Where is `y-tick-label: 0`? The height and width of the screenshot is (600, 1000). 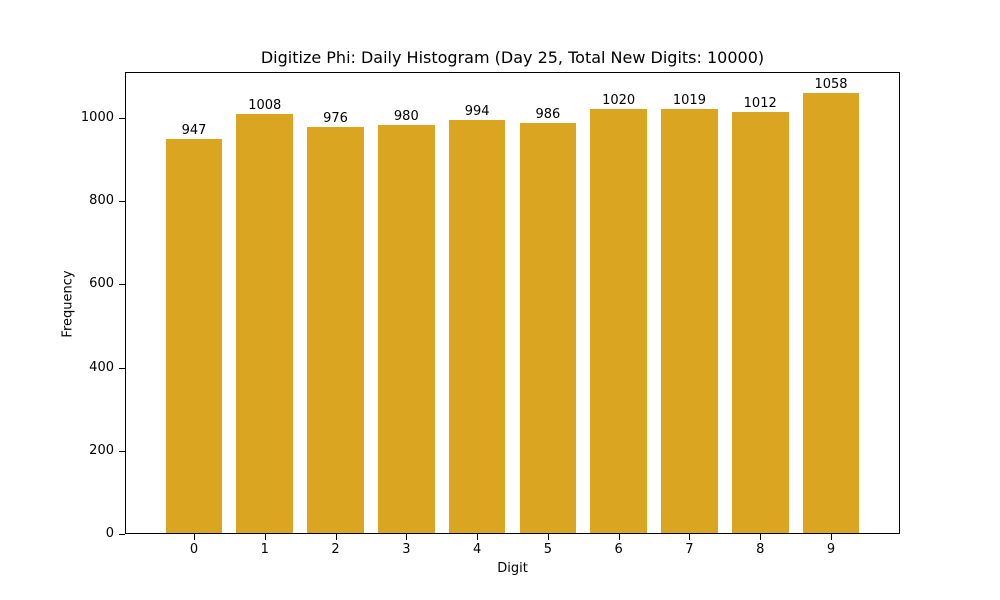 y-tick-label: 0 is located at coordinates (109, 533).